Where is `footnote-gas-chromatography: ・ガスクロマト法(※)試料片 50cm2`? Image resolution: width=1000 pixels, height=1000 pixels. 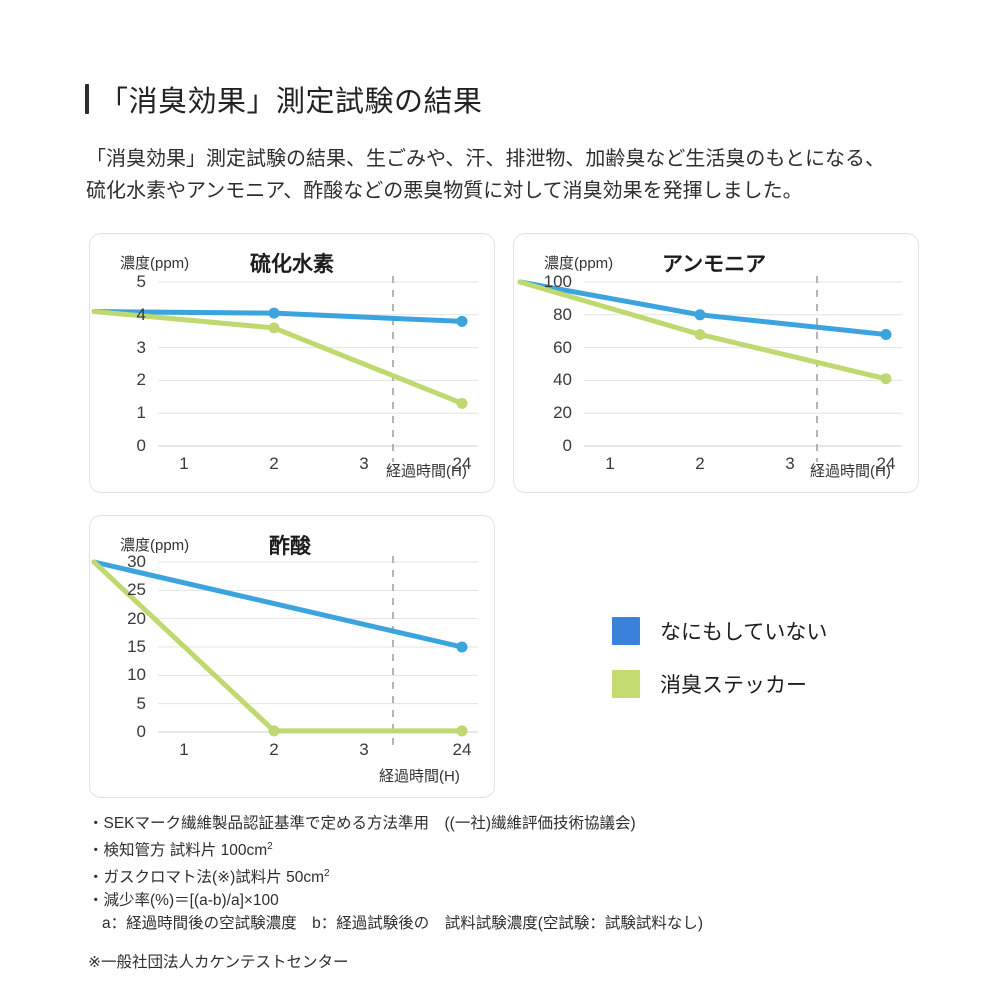 footnote-gas-chromatography: ・ガスクロマト法(※)試料片 50cm2 is located at coordinates (395, 875).